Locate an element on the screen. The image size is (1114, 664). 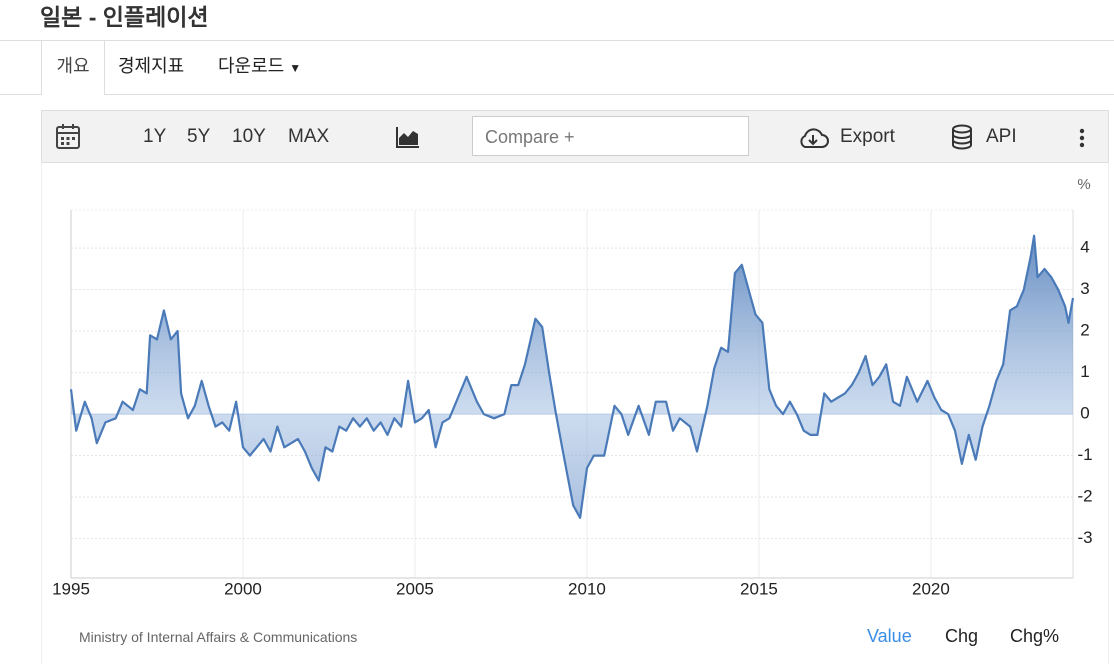
mode-button: Chg% is located at coordinates (1035, 636).